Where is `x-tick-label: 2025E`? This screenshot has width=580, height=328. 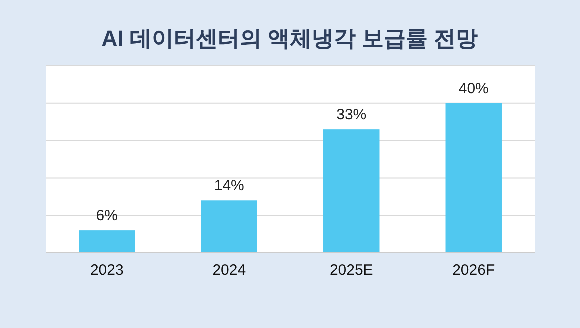 x-tick-label: 2025E is located at coordinates (352, 270).